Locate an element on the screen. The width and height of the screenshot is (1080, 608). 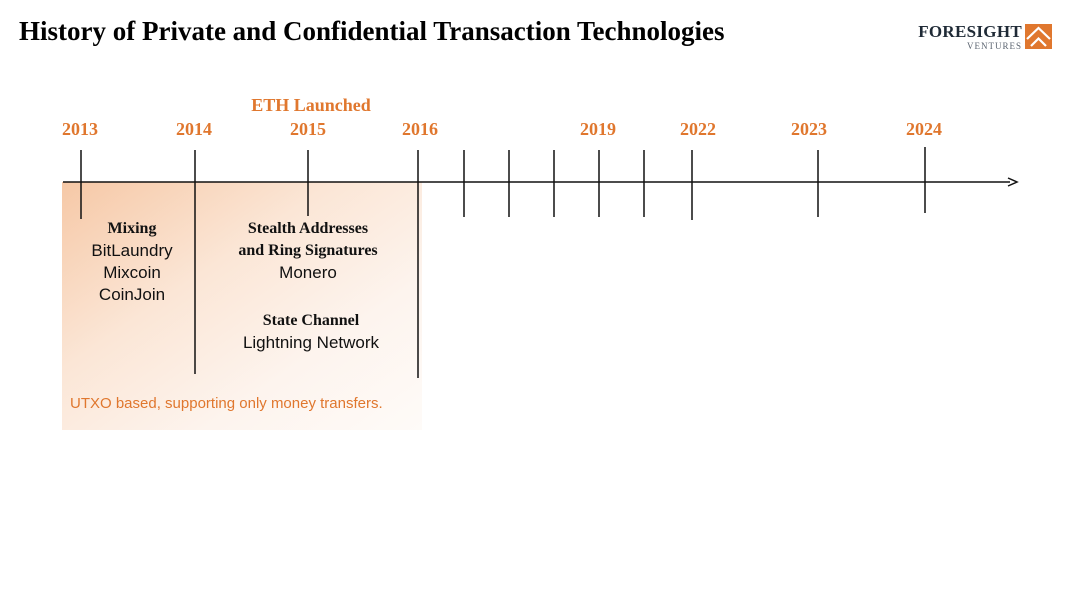
stealth-title-line-1: Stealth Addresses is located at coordinates (308, 228).